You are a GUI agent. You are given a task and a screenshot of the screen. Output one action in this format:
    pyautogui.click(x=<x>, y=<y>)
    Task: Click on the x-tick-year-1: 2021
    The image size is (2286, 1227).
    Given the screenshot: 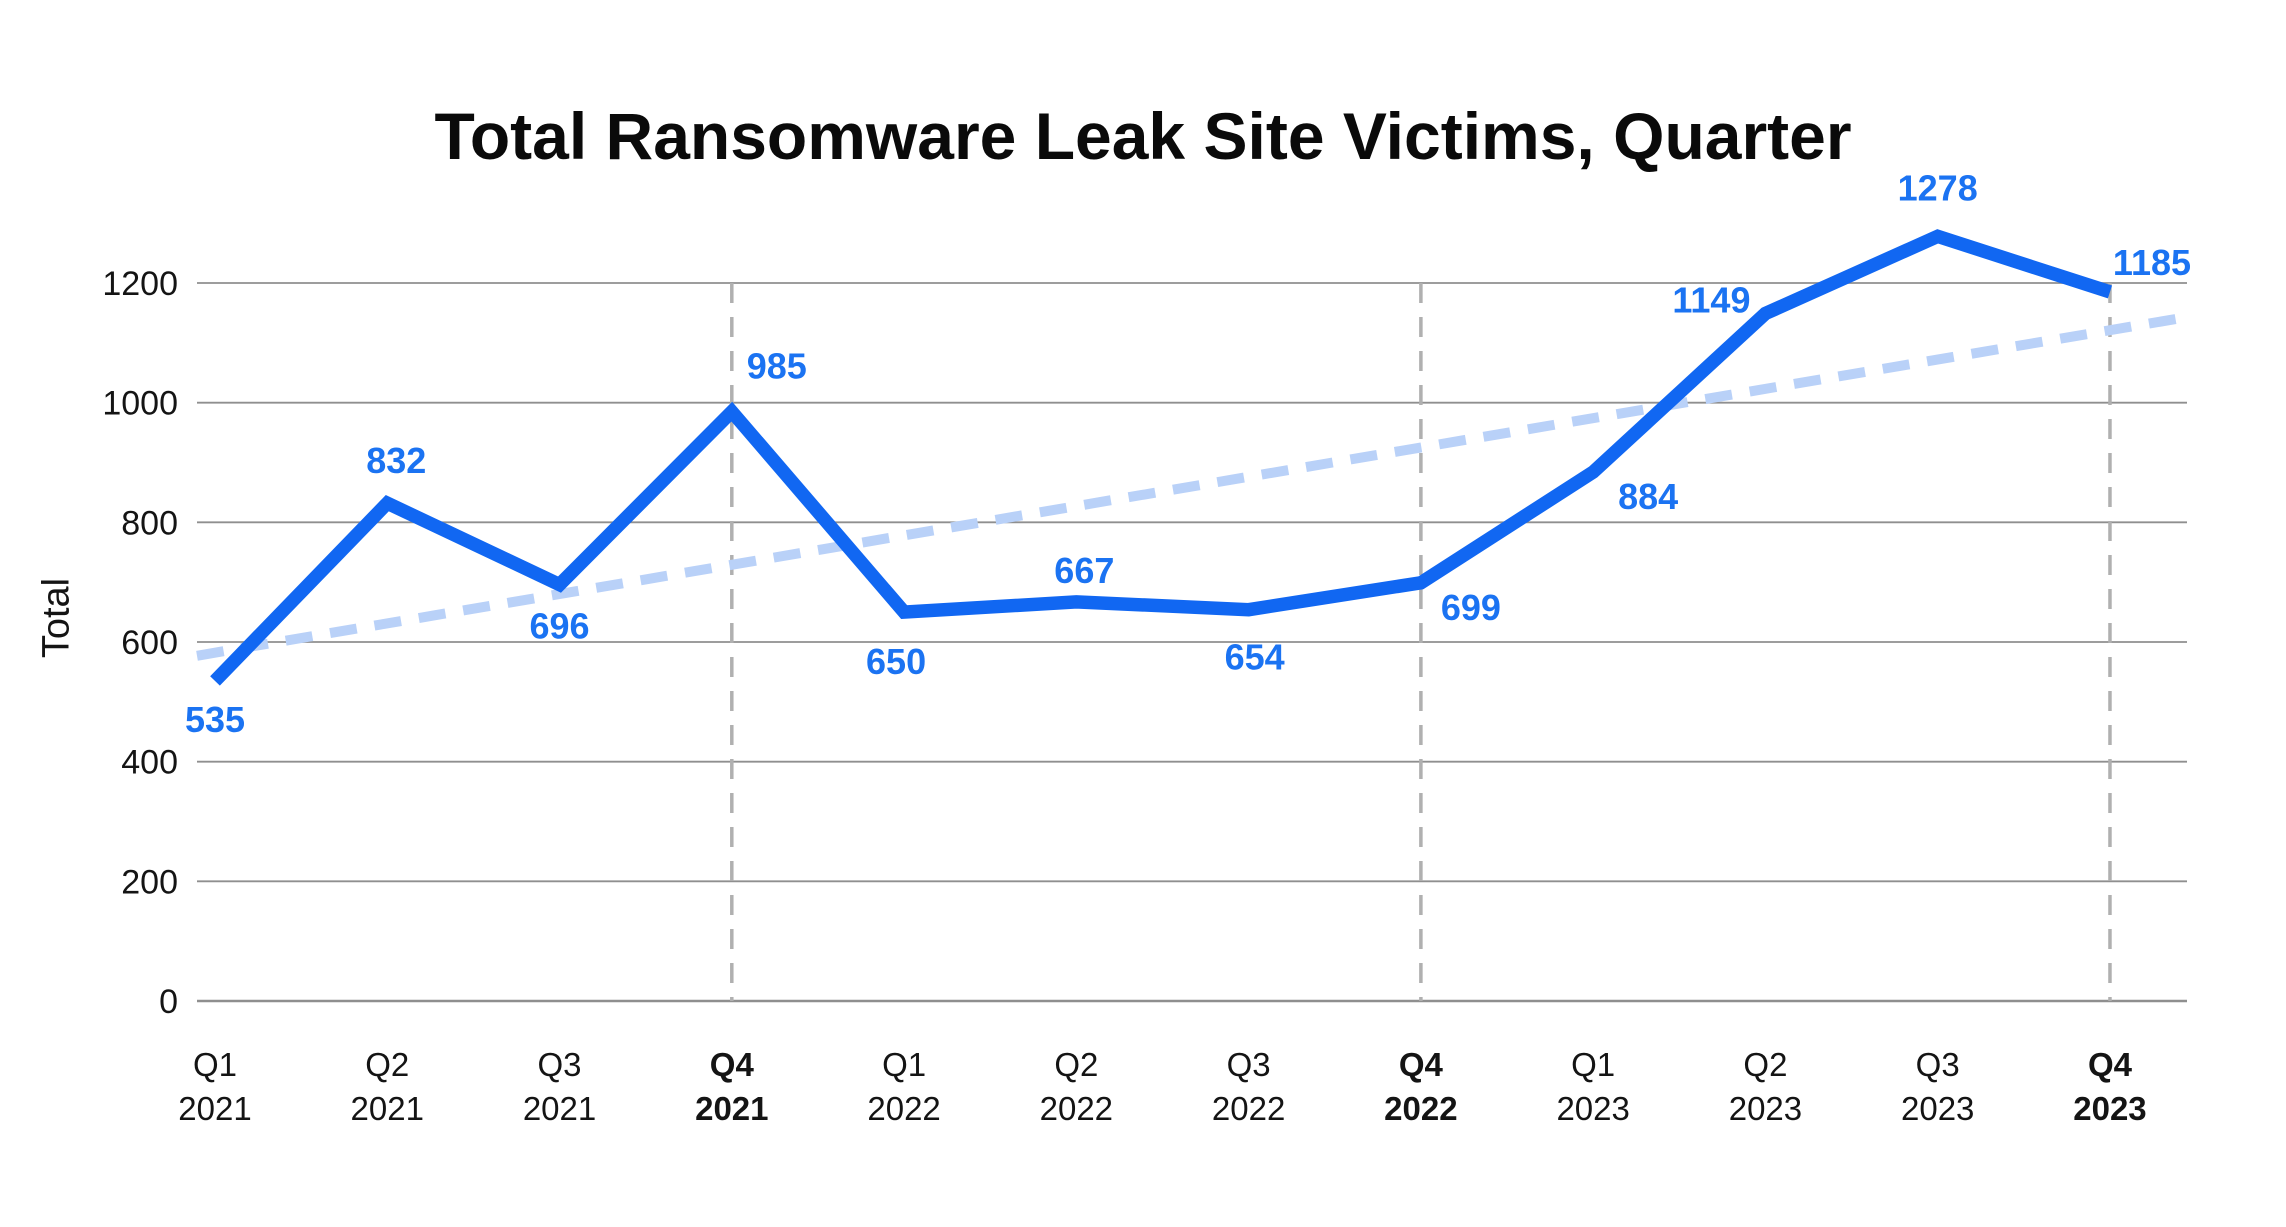 What is the action you would take?
    pyautogui.click(x=214, y=1108)
    